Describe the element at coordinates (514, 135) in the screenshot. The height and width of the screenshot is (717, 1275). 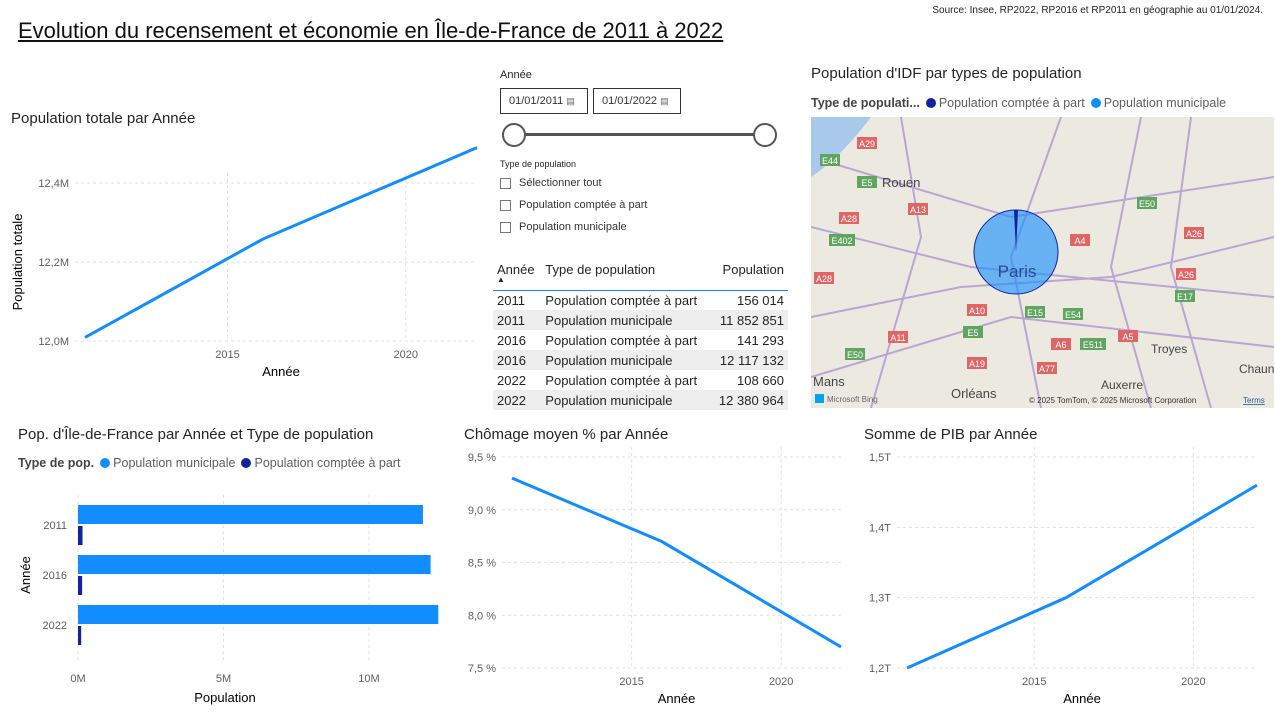
I see `range-slider-start-handle` at that location.